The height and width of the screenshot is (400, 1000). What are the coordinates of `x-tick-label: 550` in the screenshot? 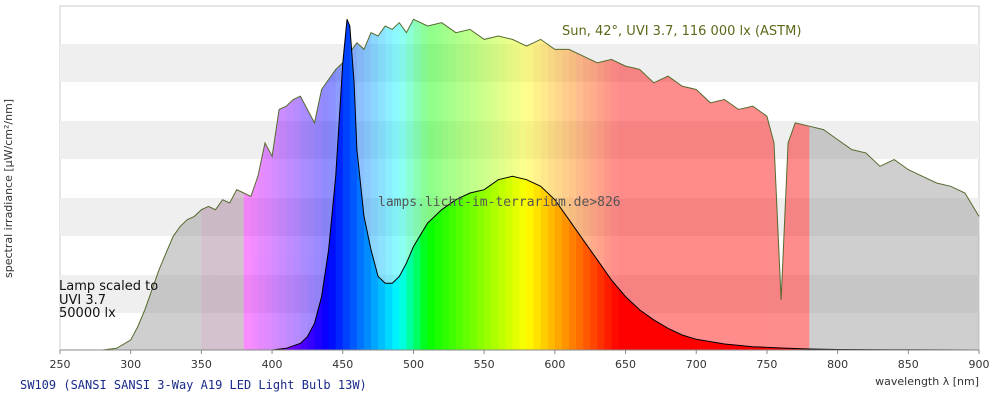 It's located at (484, 364).